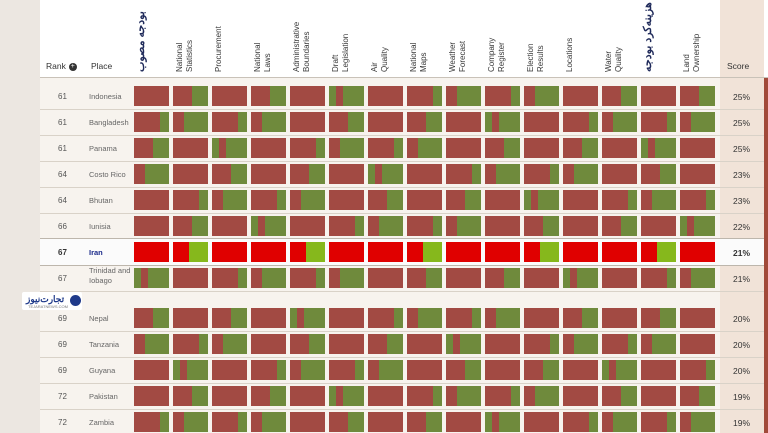 The width and height of the screenshot is (768, 433). What do you see at coordinates (105, 96) in the screenshot?
I see `place-name: Indonesia` at bounding box center [105, 96].